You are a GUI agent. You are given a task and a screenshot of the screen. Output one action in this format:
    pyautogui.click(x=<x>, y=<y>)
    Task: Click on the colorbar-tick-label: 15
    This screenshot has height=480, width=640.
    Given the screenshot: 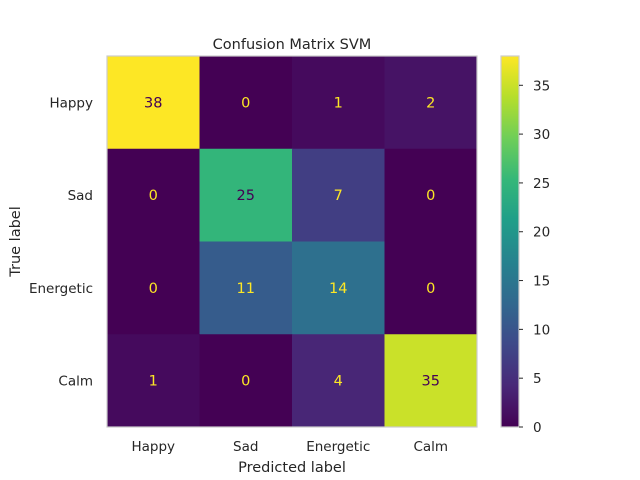 What is the action you would take?
    pyautogui.click(x=541, y=282)
    